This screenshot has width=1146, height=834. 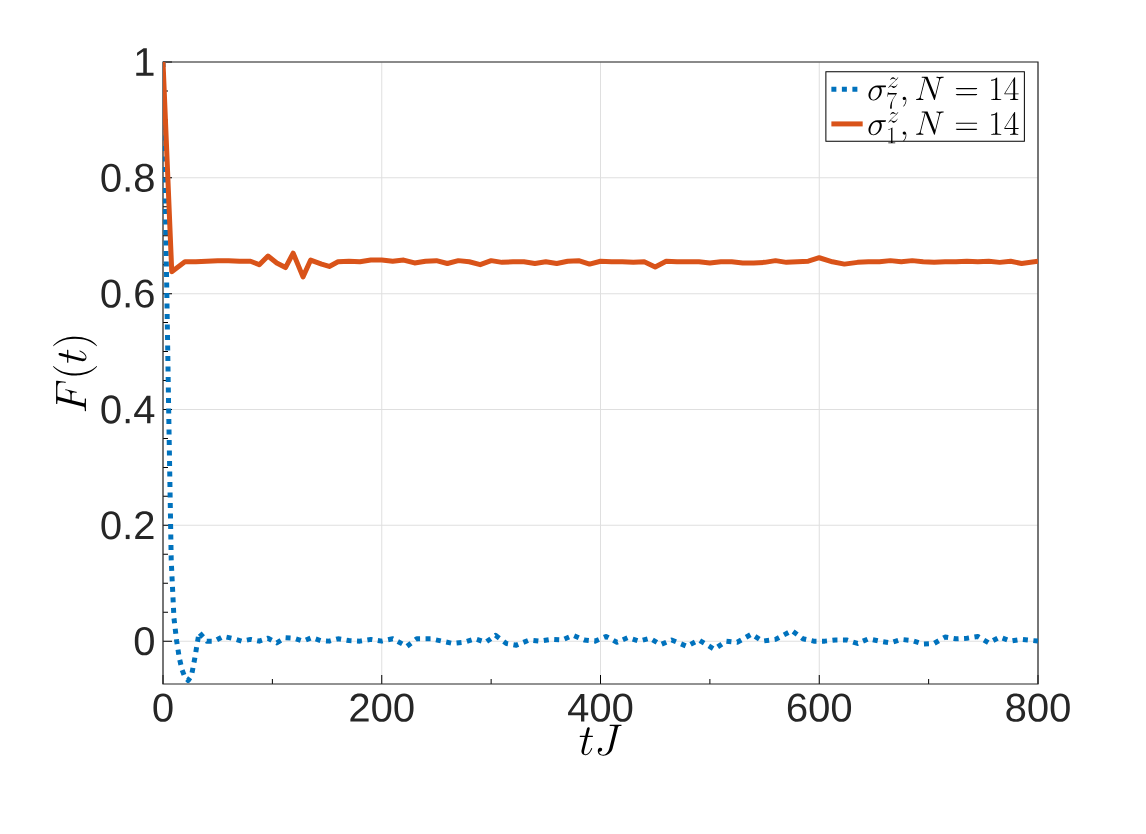 I want to click on legend-label: $\sigma_1^z, N=14$, so click(x=943, y=127).